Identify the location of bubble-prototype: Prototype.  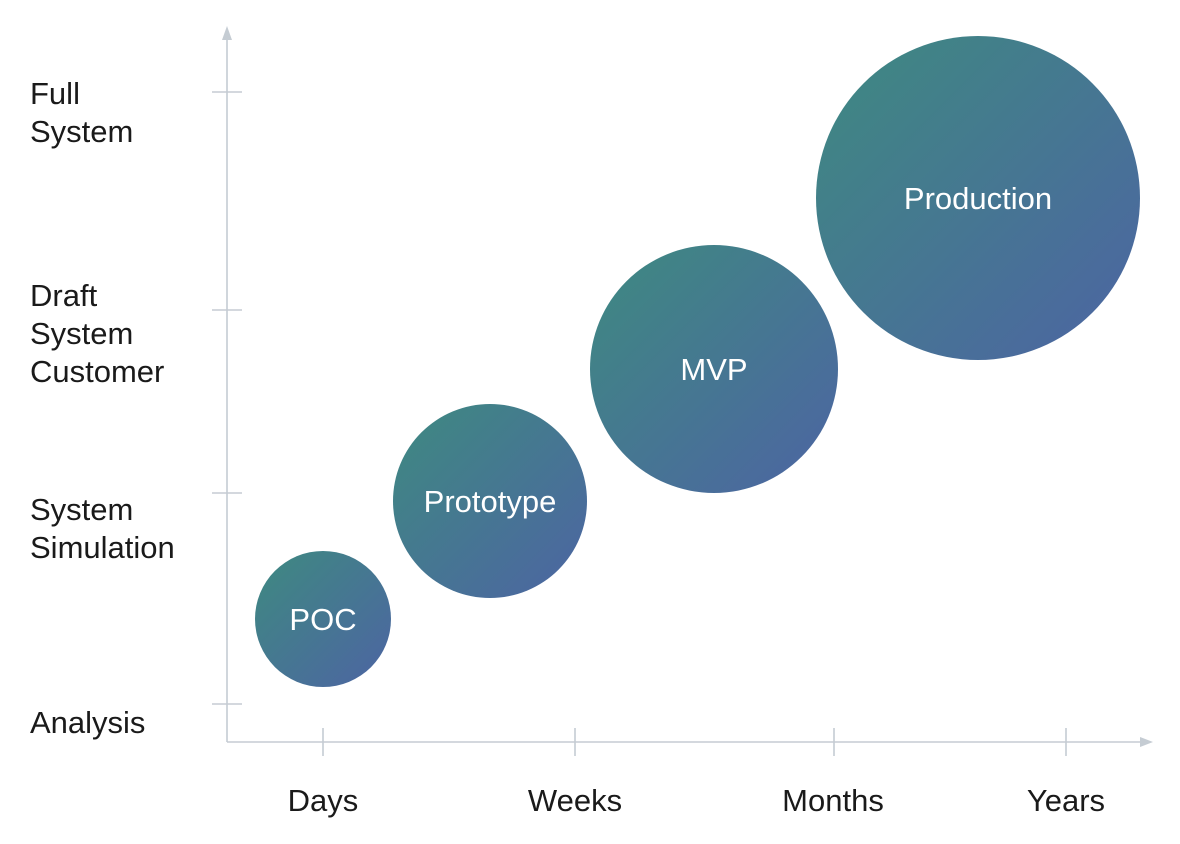
(490, 501).